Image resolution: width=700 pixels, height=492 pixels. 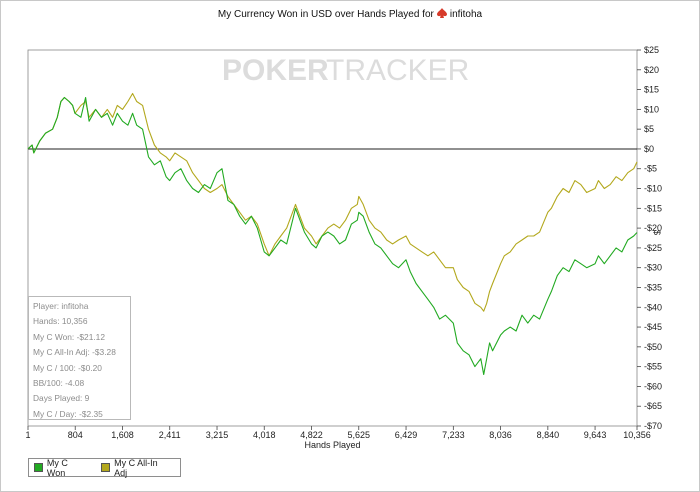 I want to click on chart-legend: My C Won My C All-In Adj, so click(x=104, y=468).